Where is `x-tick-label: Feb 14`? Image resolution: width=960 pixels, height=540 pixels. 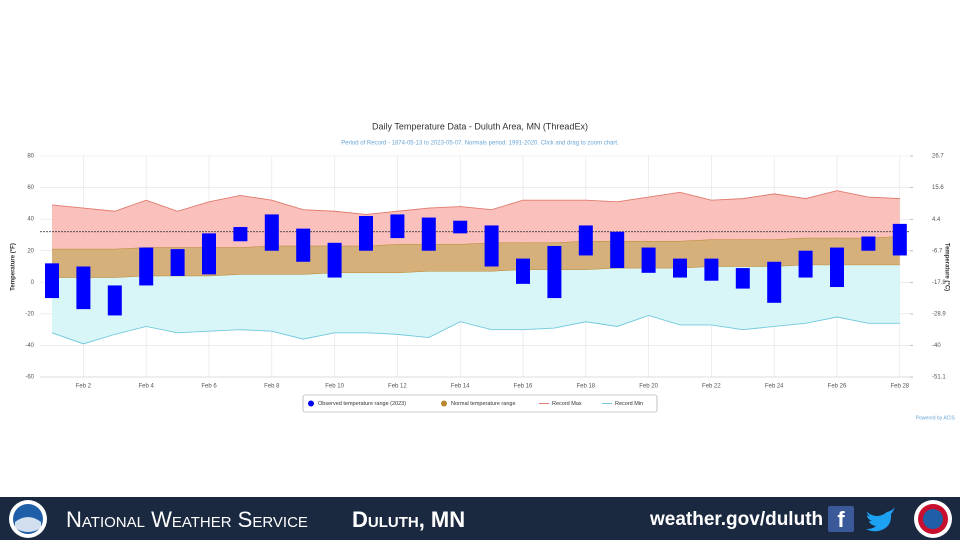 x-tick-label: Feb 14 is located at coordinates (460, 387).